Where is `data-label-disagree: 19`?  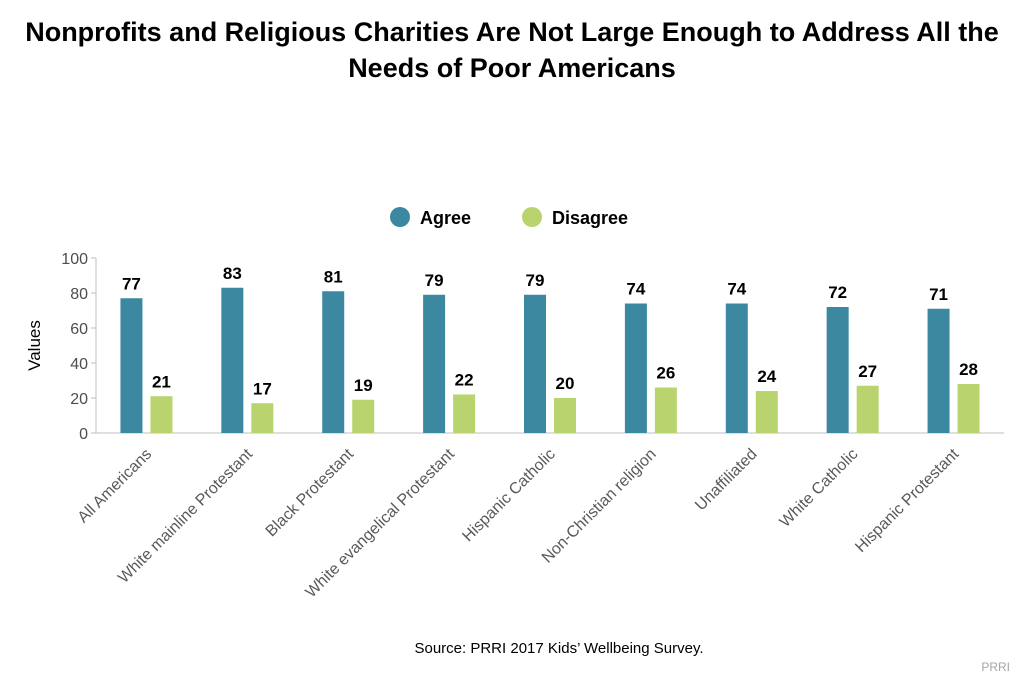
data-label-disagree: 19 is located at coordinates (363, 385).